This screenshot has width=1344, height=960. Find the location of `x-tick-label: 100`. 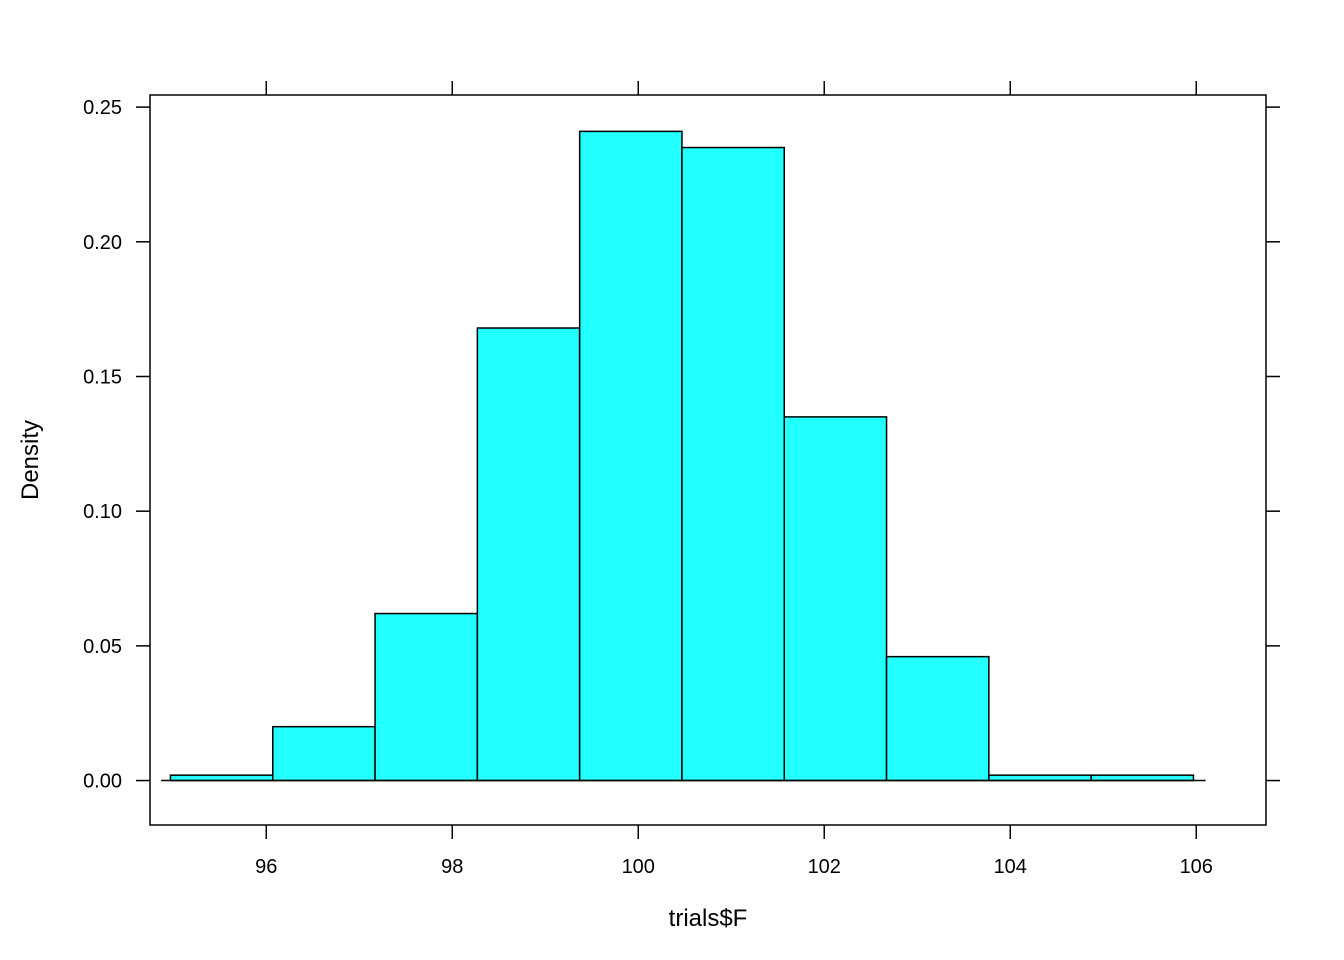

x-tick-label: 100 is located at coordinates (638, 867).